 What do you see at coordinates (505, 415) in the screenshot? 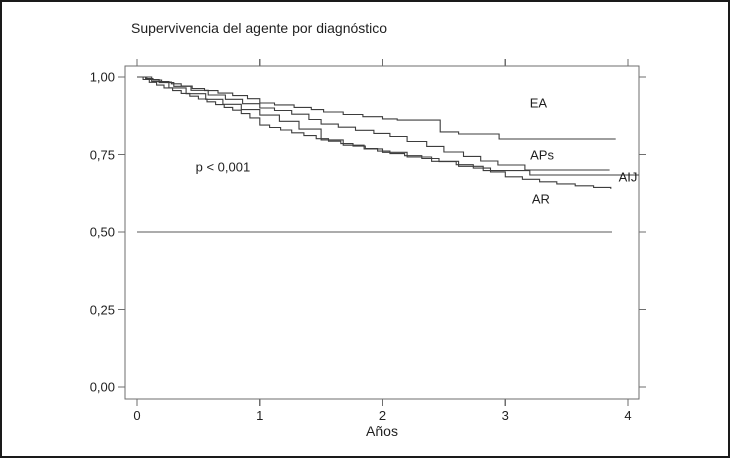
I see `x-tick-label: 3` at bounding box center [505, 415].